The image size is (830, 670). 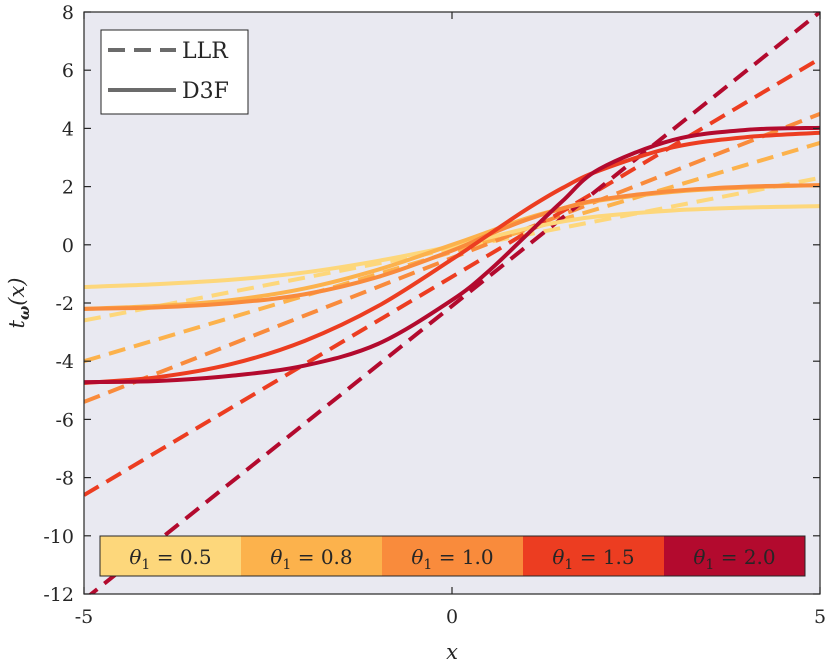 I want to click on colorbar-label: θ1 = 0.5, so click(x=170, y=559).